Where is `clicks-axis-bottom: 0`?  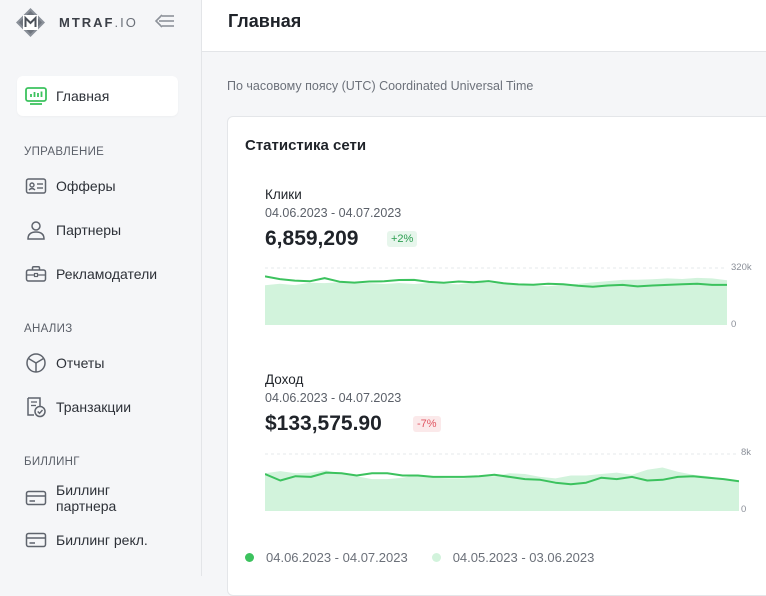 clicks-axis-bottom: 0 is located at coordinates (734, 324).